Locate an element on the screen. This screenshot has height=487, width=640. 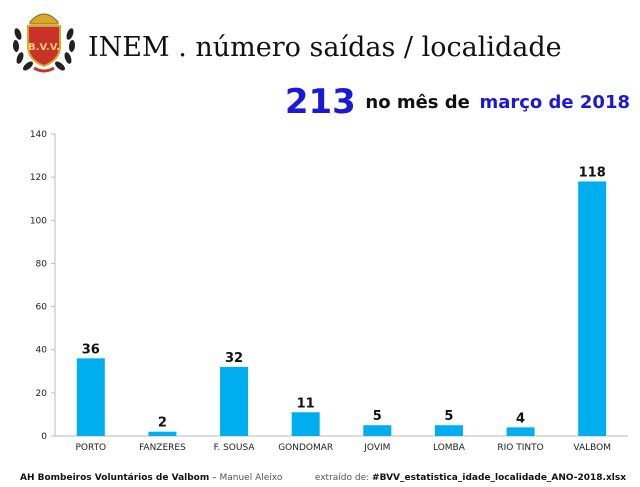
bar-lomba is located at coordinates (448, 430).